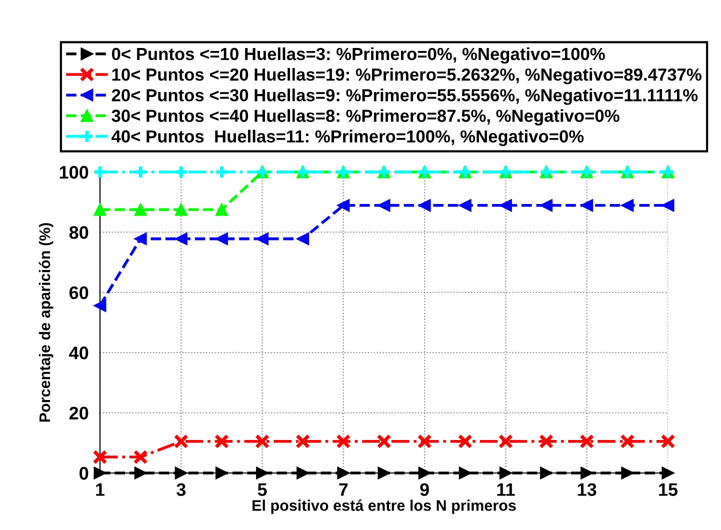 The width and height of the screenshot is (721, 530). Describe the element at coordinates (84, 473) in the screenshot. I see `y-tick-label: 0` at that location.